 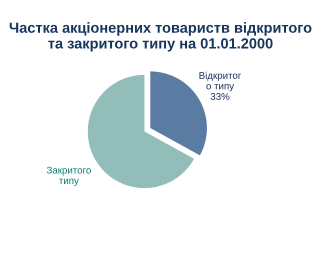 What do you see at coordinates (161, 37) in the screenshot?
I see `chart-title: Частка акціонерних товариств відкритого та закритого типу на 01.01.2000` at bounding box center [161, 37].